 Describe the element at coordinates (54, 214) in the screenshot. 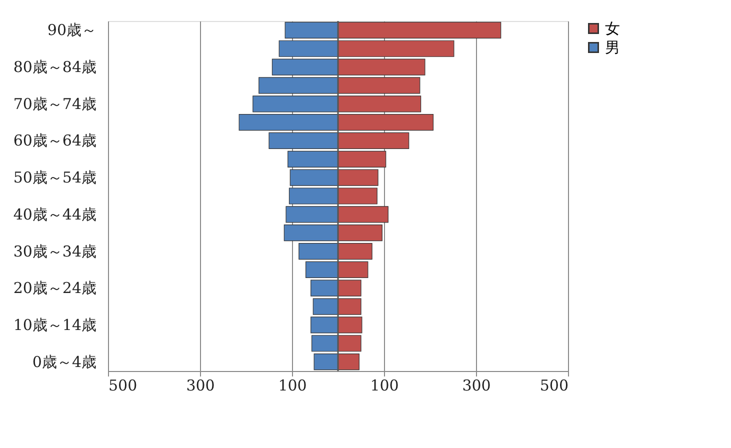

I see `y-tick-label: 40歳～44歳` at that location.